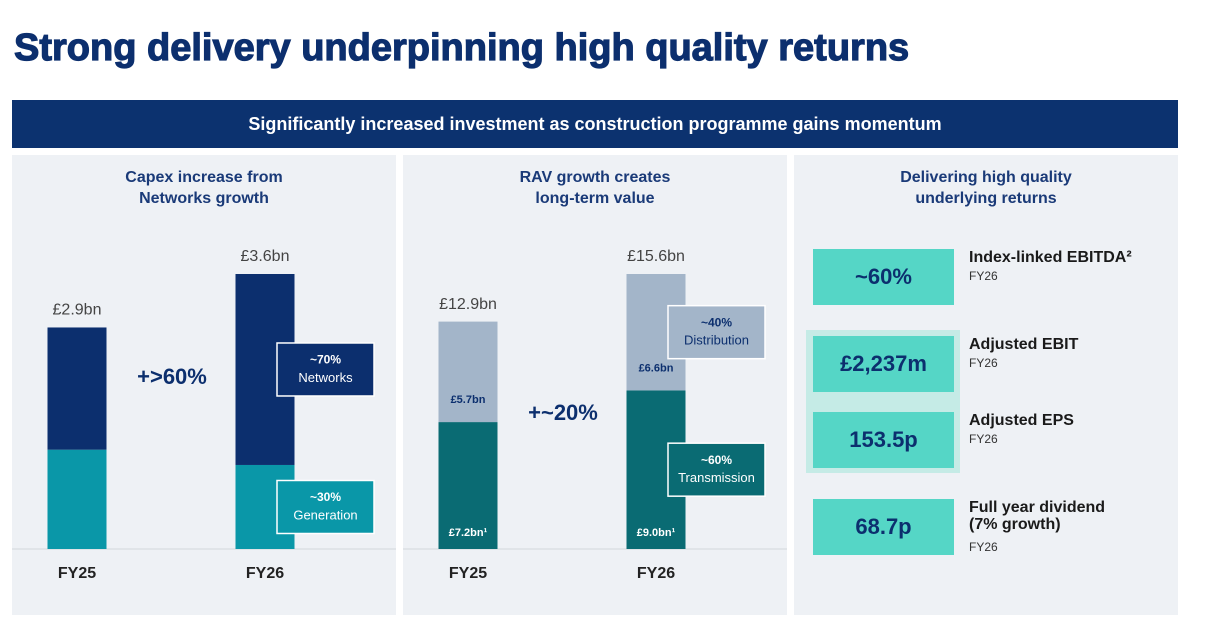 The height and width of the screenshot is (620, 1218). What do you see at coordinates (1015, 524) in the screenshot?
I see `kpi-label: (7% growth)` at bounding box center [1015, 524].